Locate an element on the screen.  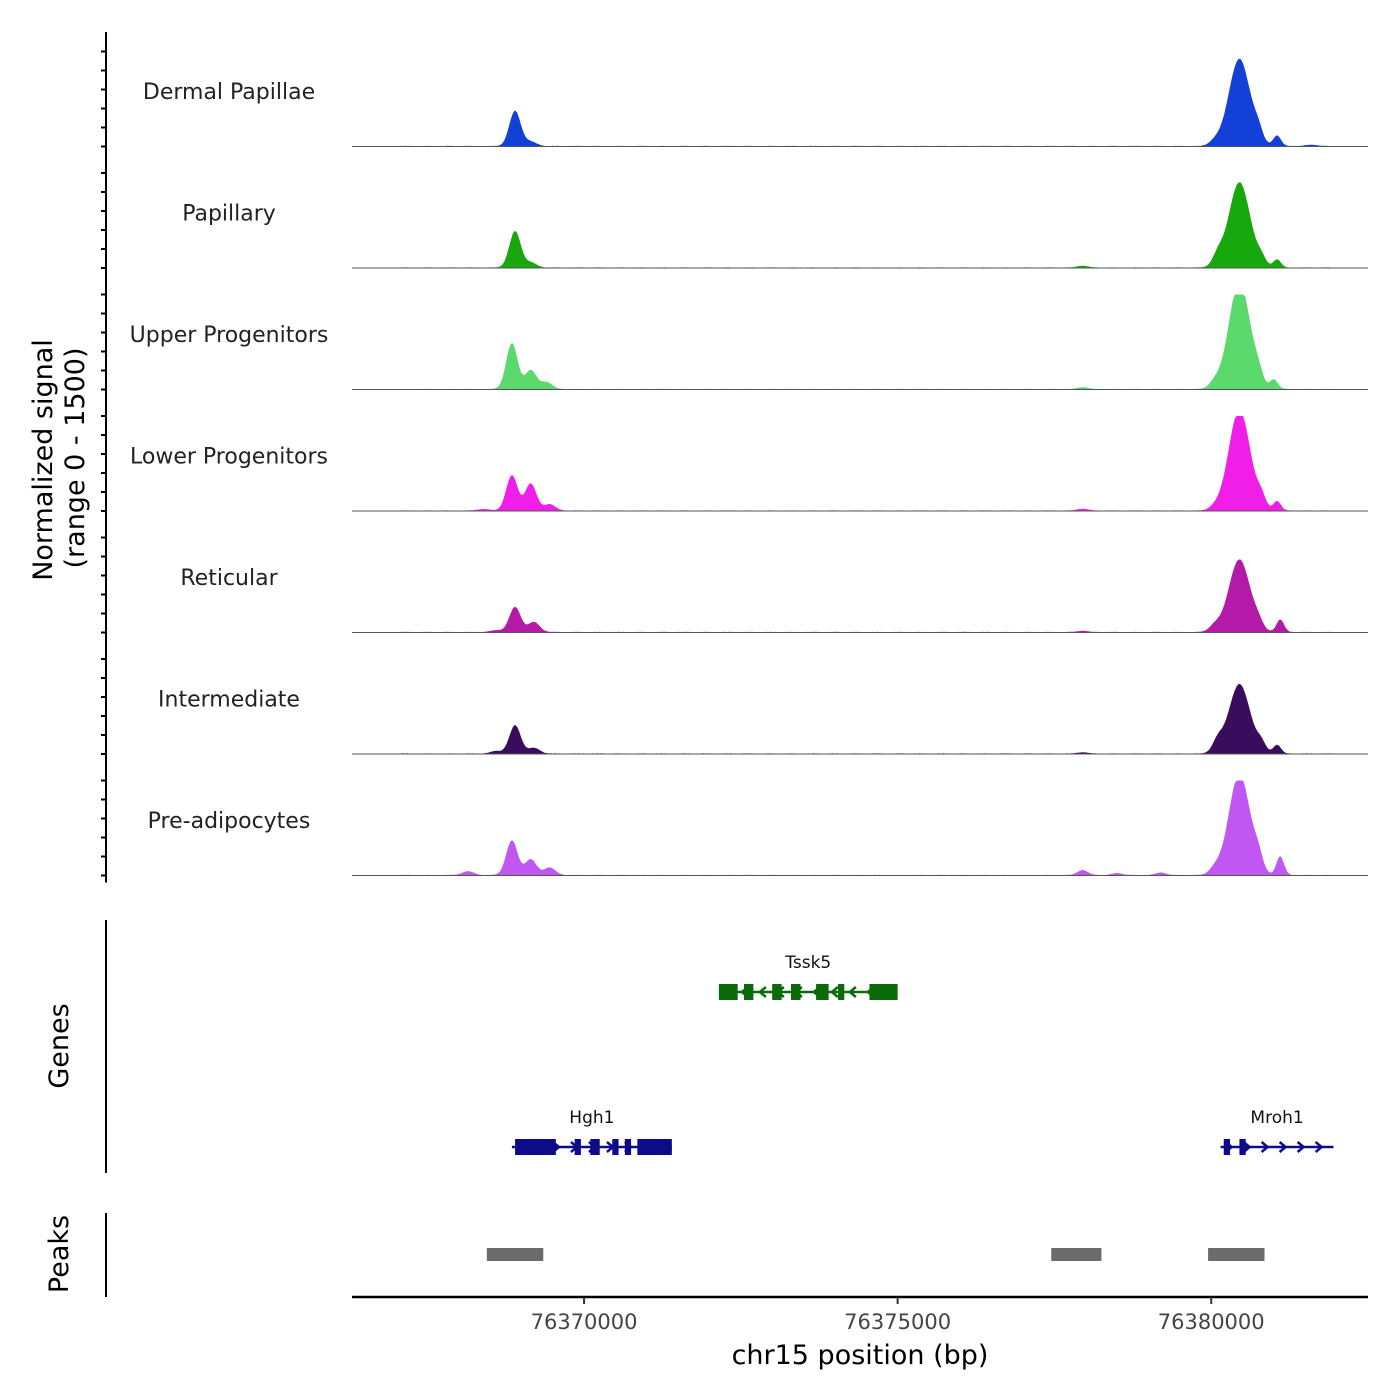
coverage-track: Upper Progenitors is located at coordinates (734, 342).